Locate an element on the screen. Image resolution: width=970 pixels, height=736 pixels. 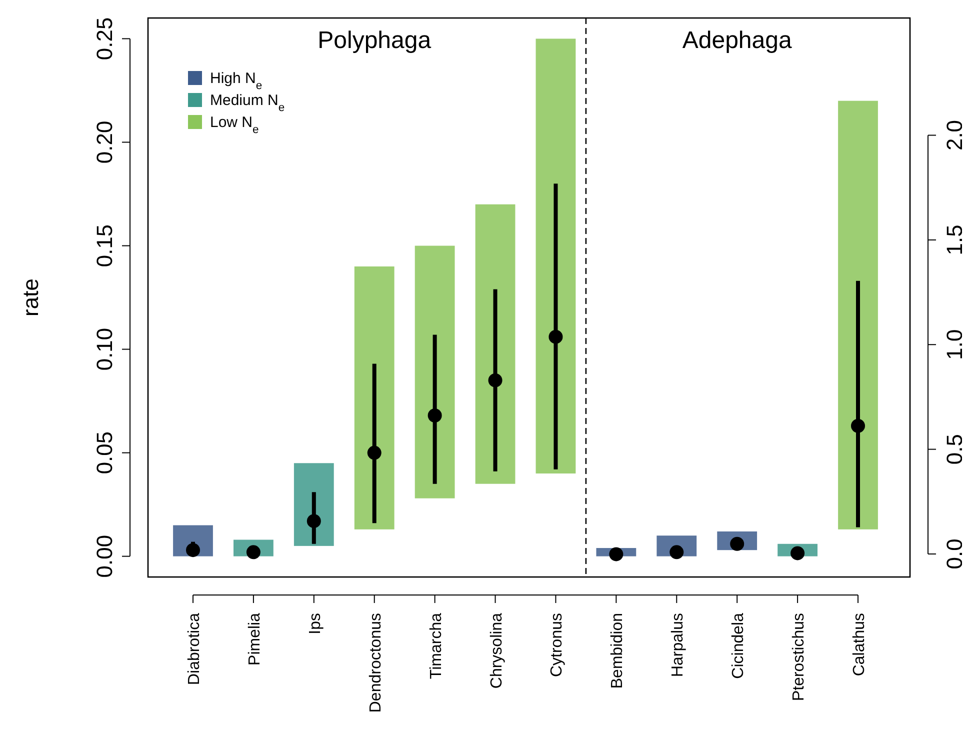
x-tick-label: Harpalus is located at coordinates (678, 645).